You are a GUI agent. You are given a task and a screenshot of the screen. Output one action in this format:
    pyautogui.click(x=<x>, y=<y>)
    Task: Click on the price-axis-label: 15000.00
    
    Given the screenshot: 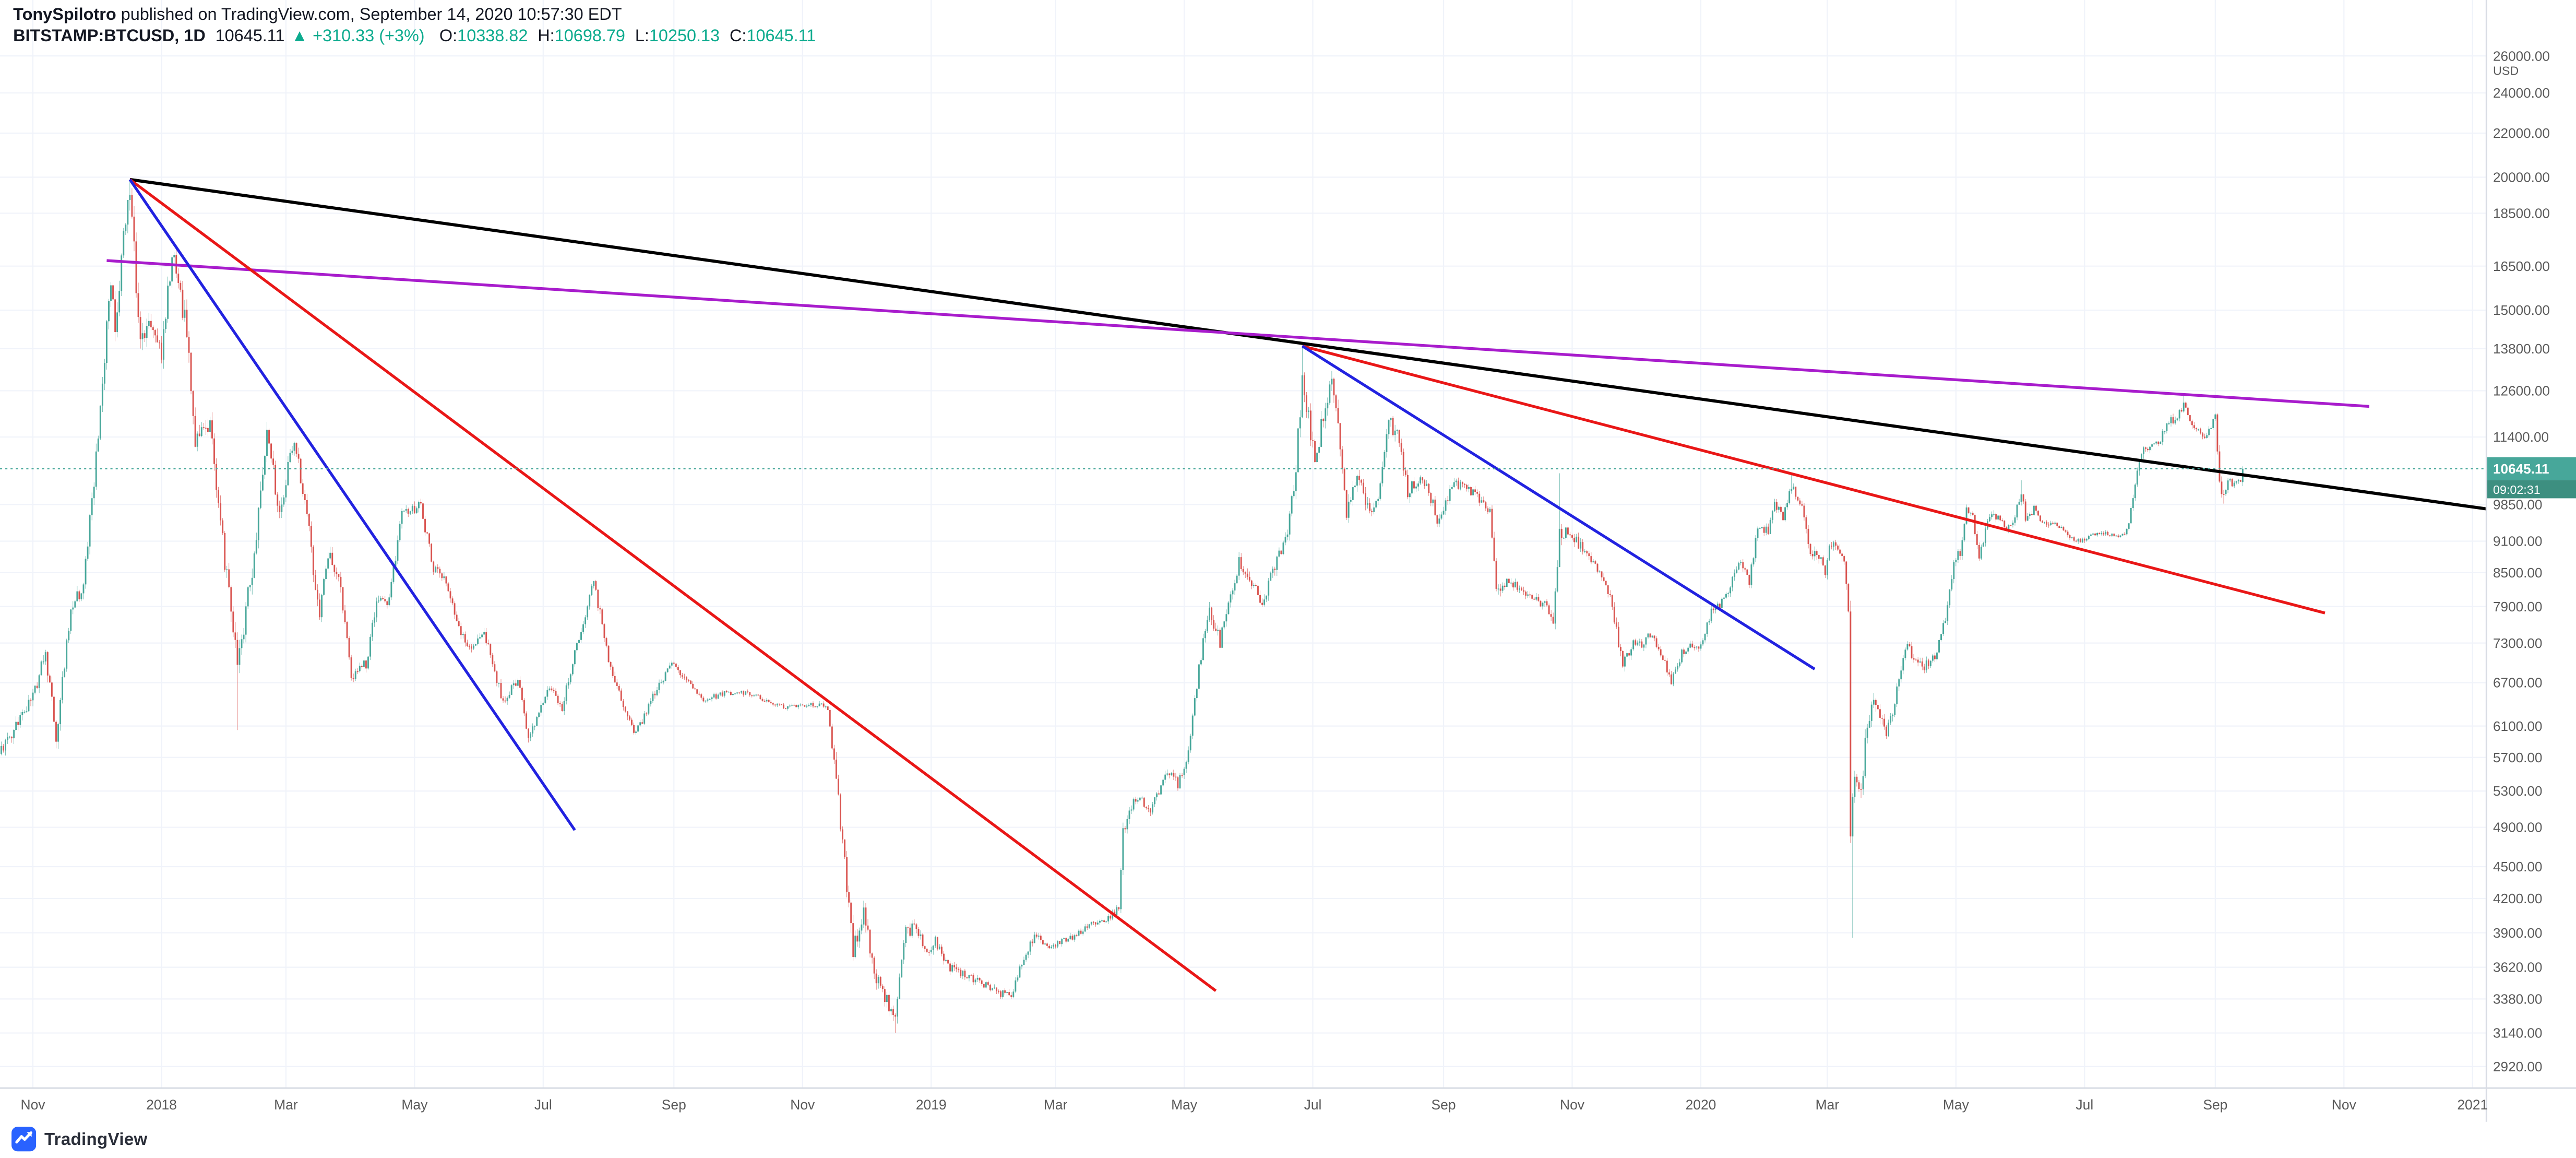 What is the action you would take?
    pyautogui.click(x=2521, y=310)
    